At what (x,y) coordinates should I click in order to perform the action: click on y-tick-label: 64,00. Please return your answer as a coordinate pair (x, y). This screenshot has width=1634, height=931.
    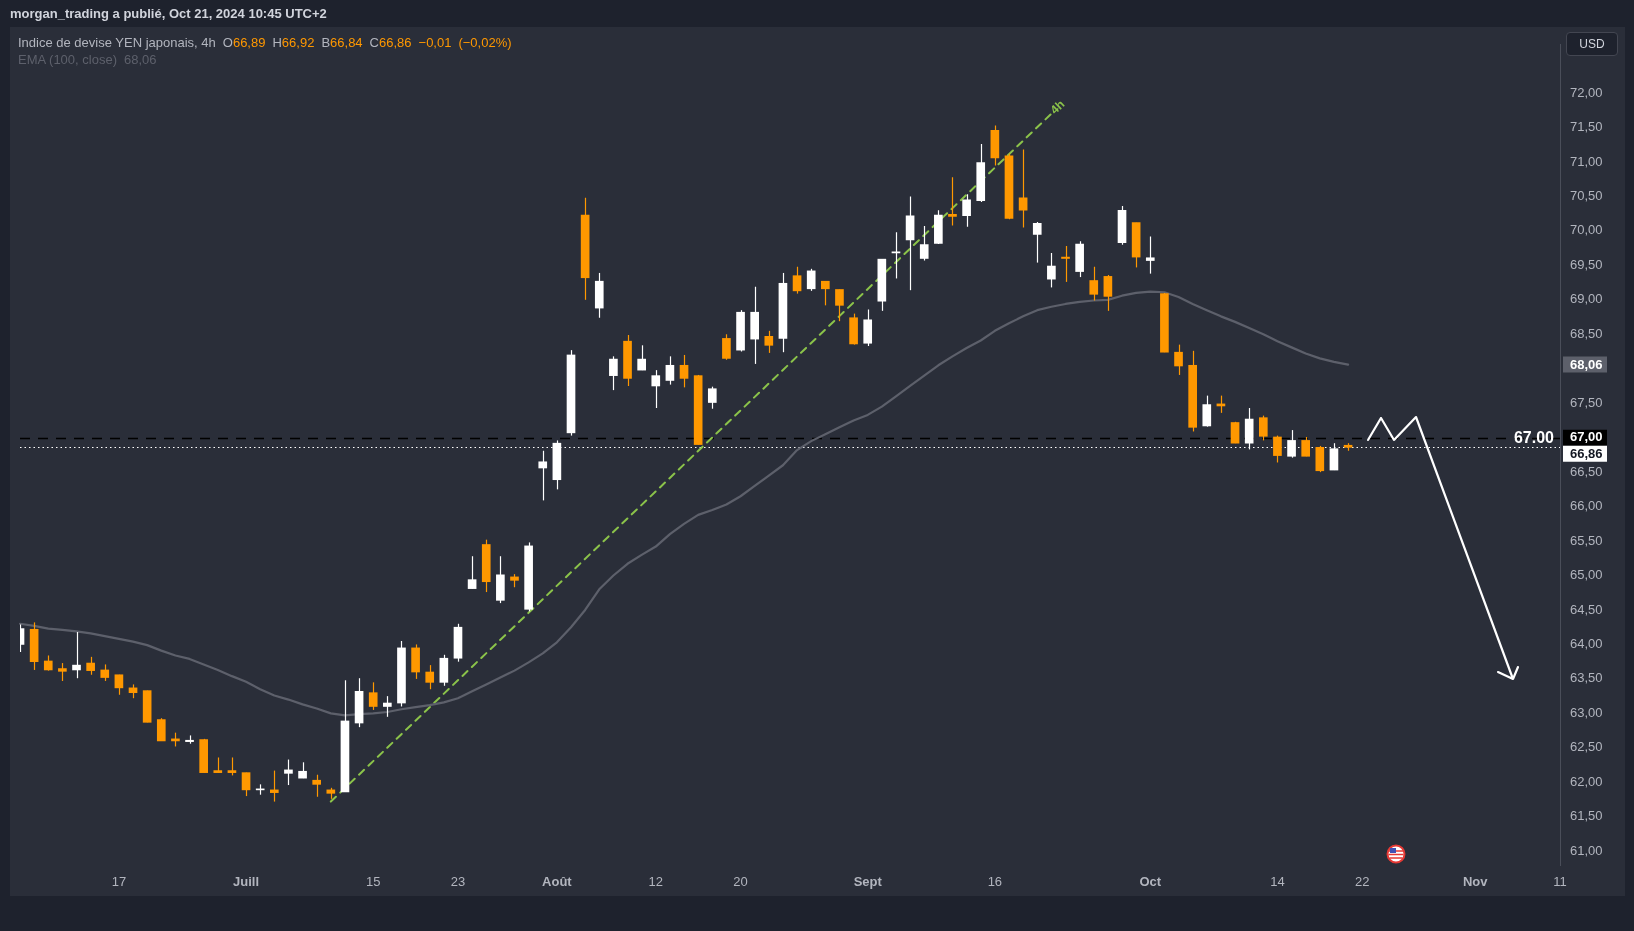
    Looking at the image, I should click on (1586, 644).